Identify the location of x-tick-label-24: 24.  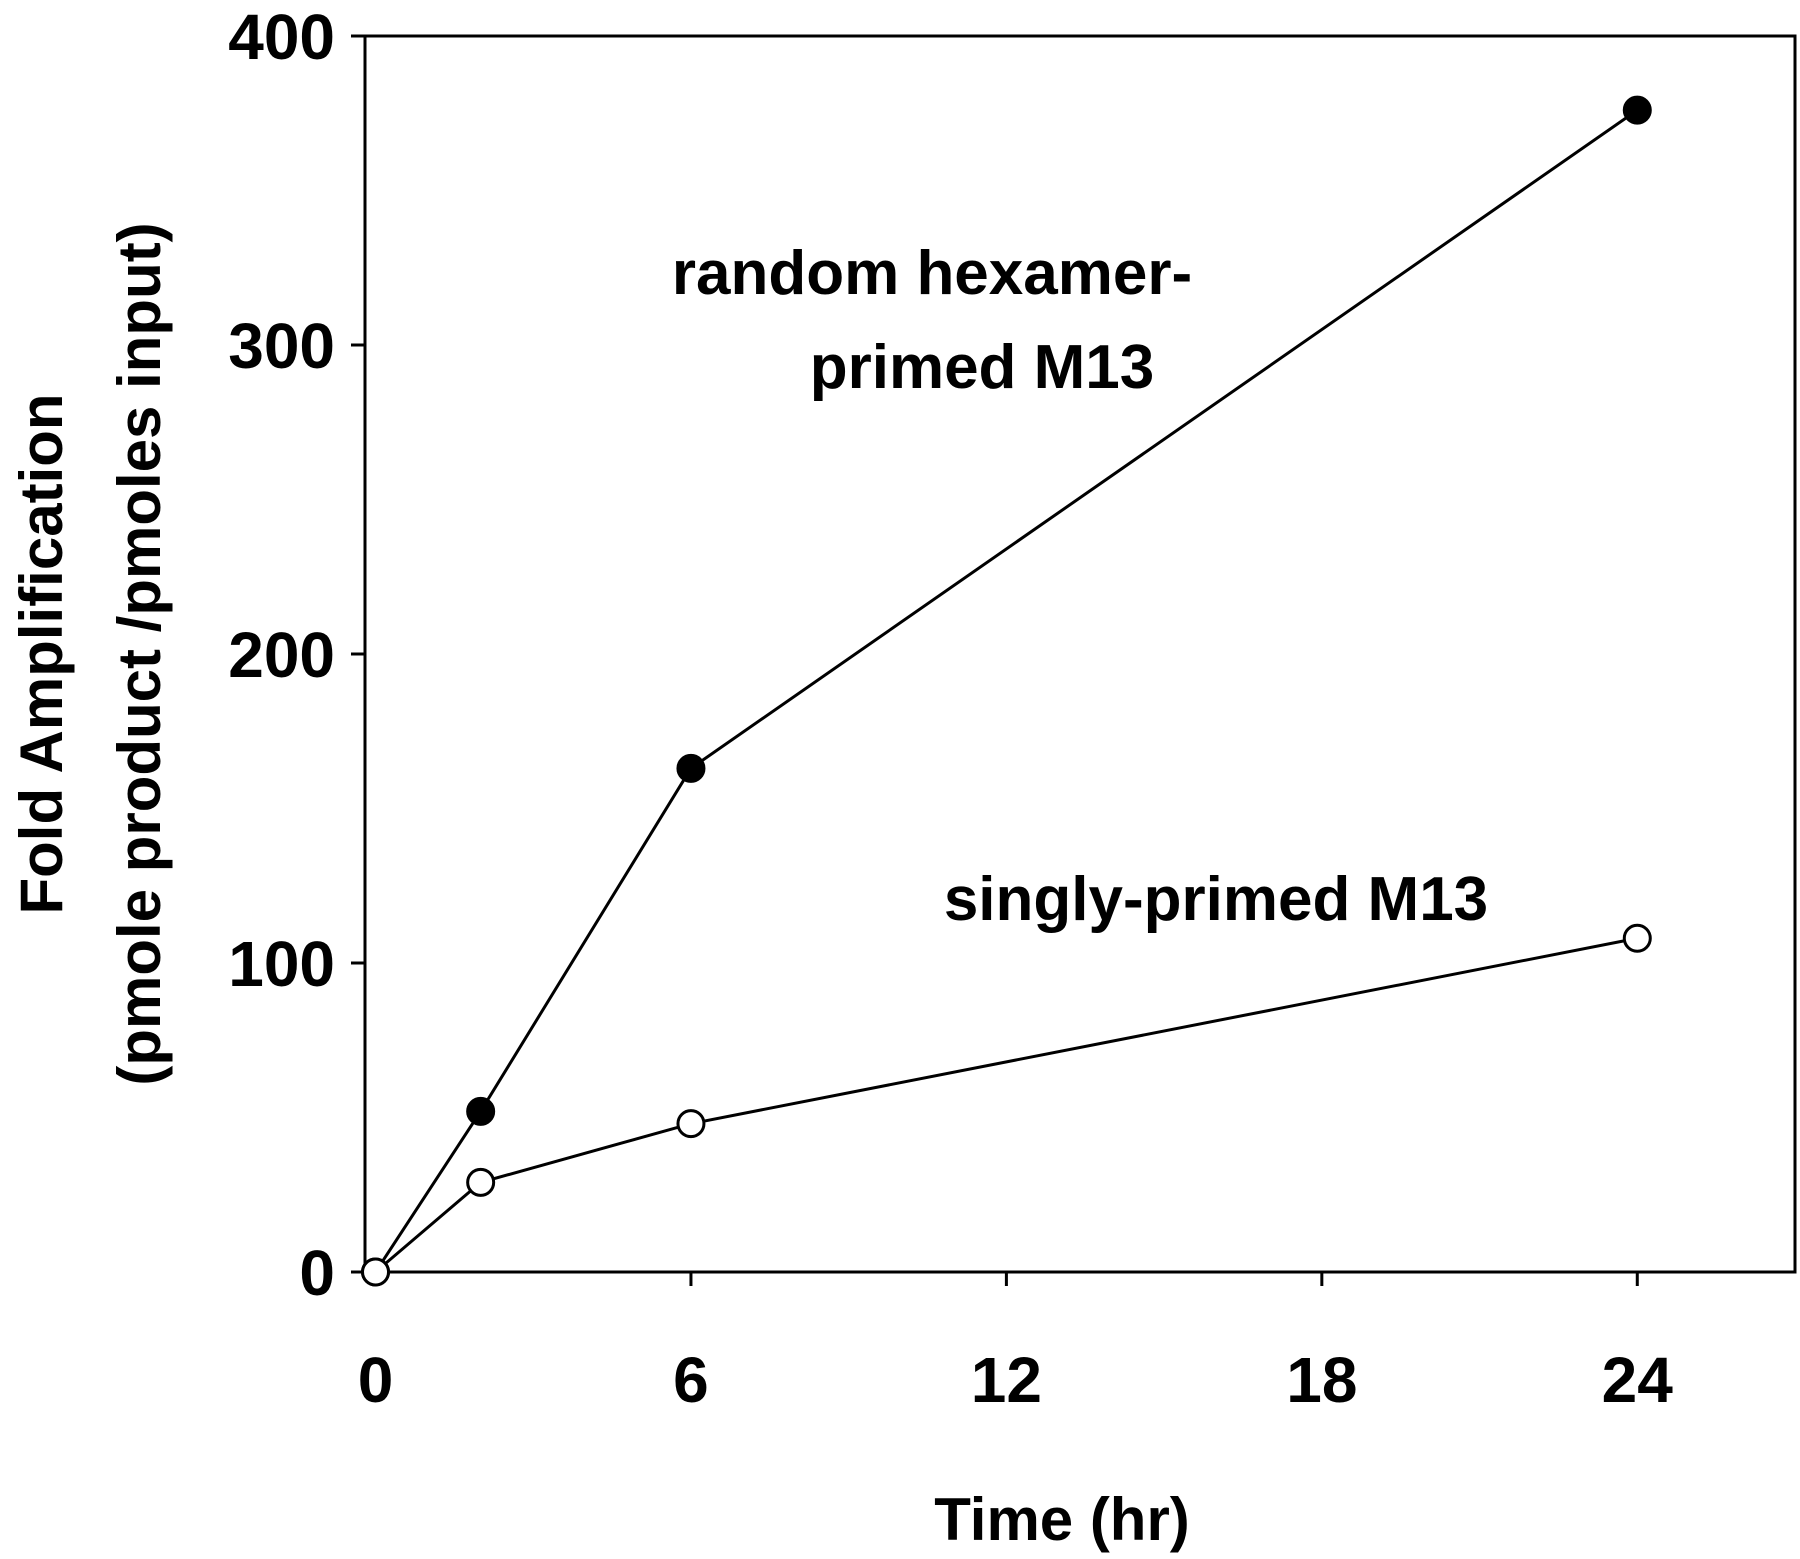
(1638, 1380).